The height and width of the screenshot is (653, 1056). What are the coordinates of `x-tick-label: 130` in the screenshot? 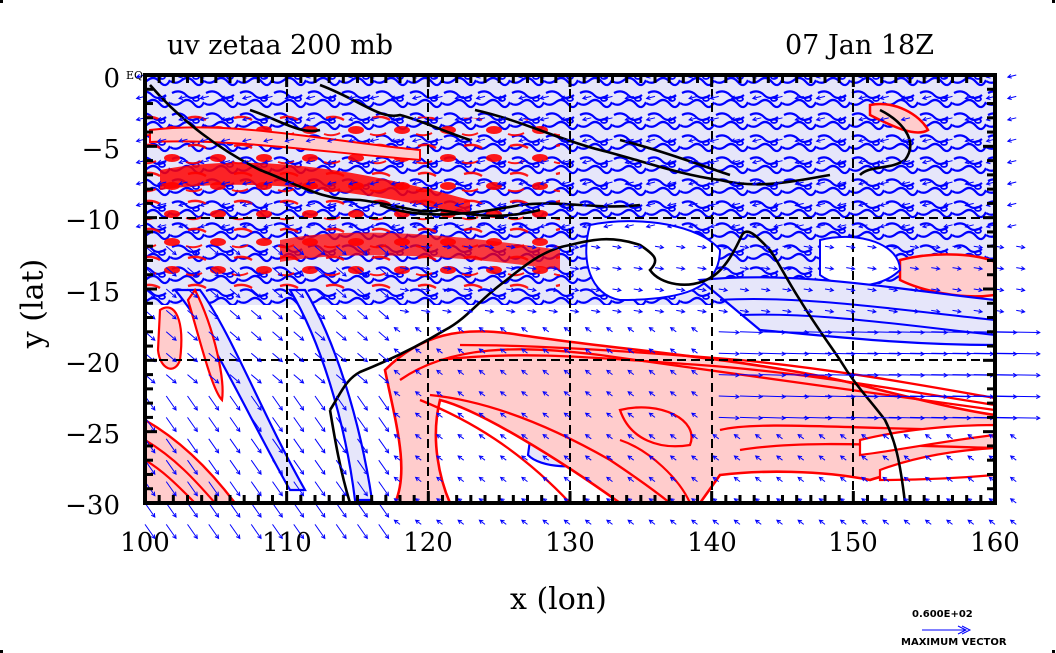 It's located at (570, 543).